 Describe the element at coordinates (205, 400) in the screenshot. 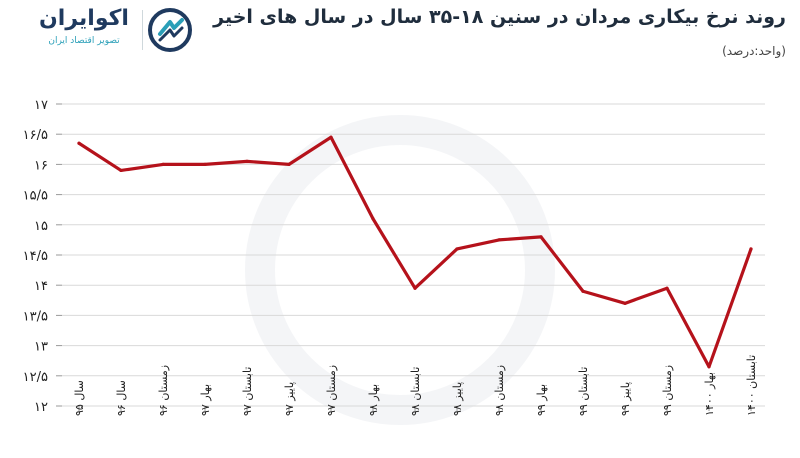

I see `x-tick-label: بهار ۹۷` at that location.